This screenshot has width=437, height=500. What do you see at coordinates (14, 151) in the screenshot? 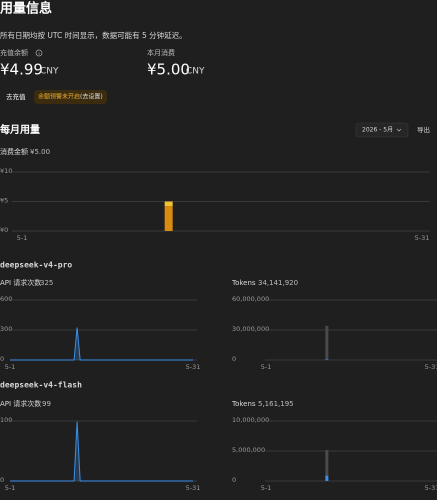
I see `chart-title: 消费金额` at bounding box center [14, 151].